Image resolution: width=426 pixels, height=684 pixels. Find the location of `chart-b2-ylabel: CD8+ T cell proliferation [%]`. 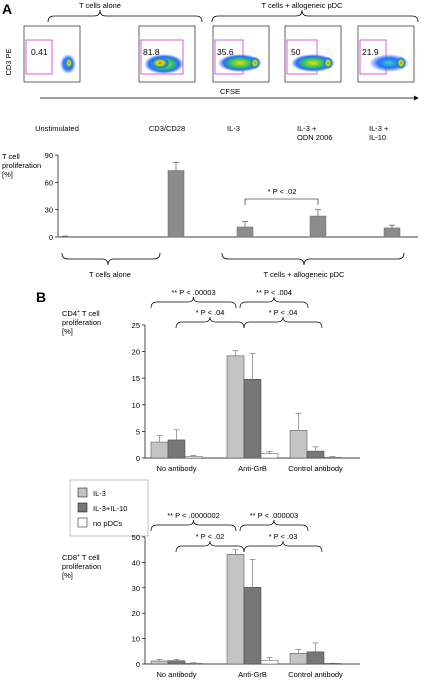

chart-b2-ylabel: CD8+ T cell proliferation [%] is located at coordinates (82, 566).